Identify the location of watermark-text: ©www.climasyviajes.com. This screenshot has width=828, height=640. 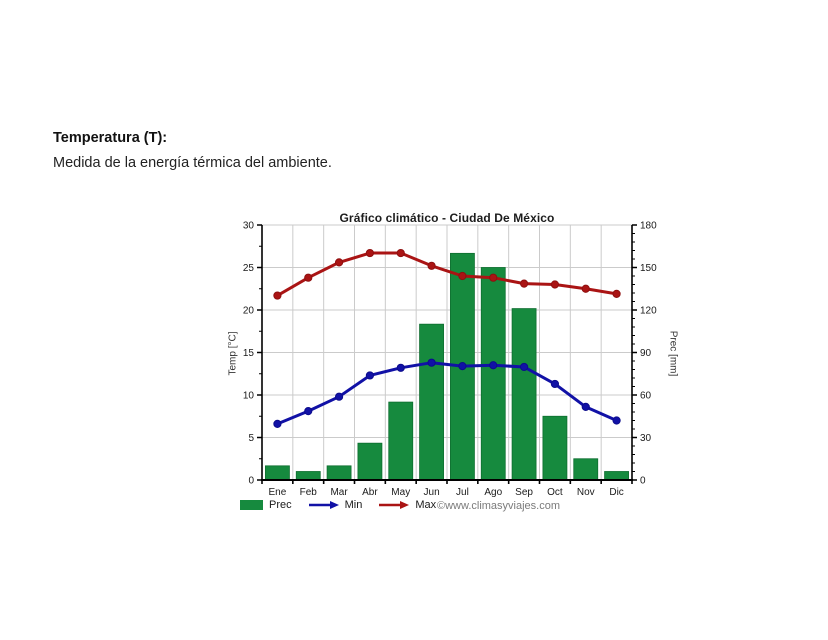
(499, 506).